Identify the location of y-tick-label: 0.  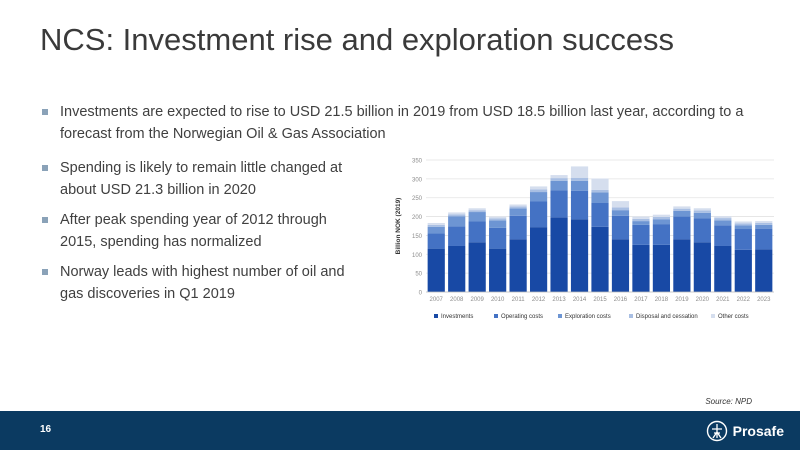
(421, 294).